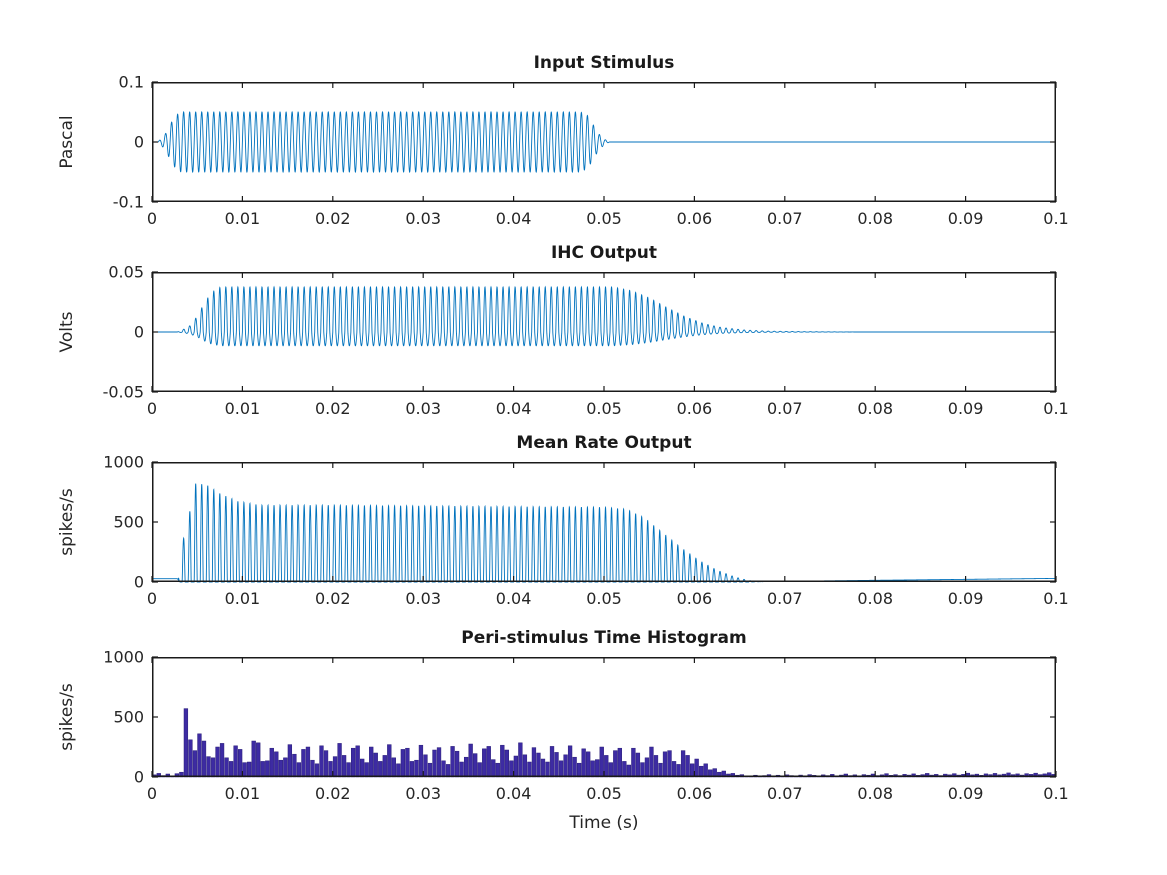  I want to click on y-axis-label-pascal: Pascal, so click(67, 142).